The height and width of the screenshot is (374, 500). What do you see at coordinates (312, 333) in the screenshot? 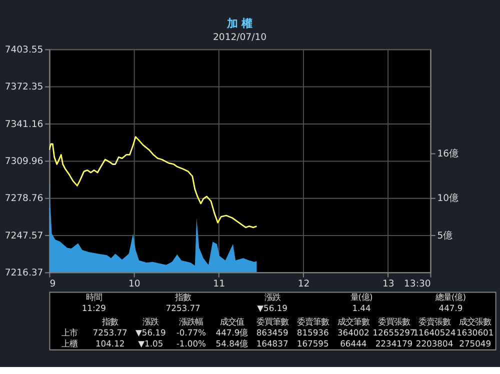
I see `text: 815936` at bounding box center [312, 333].